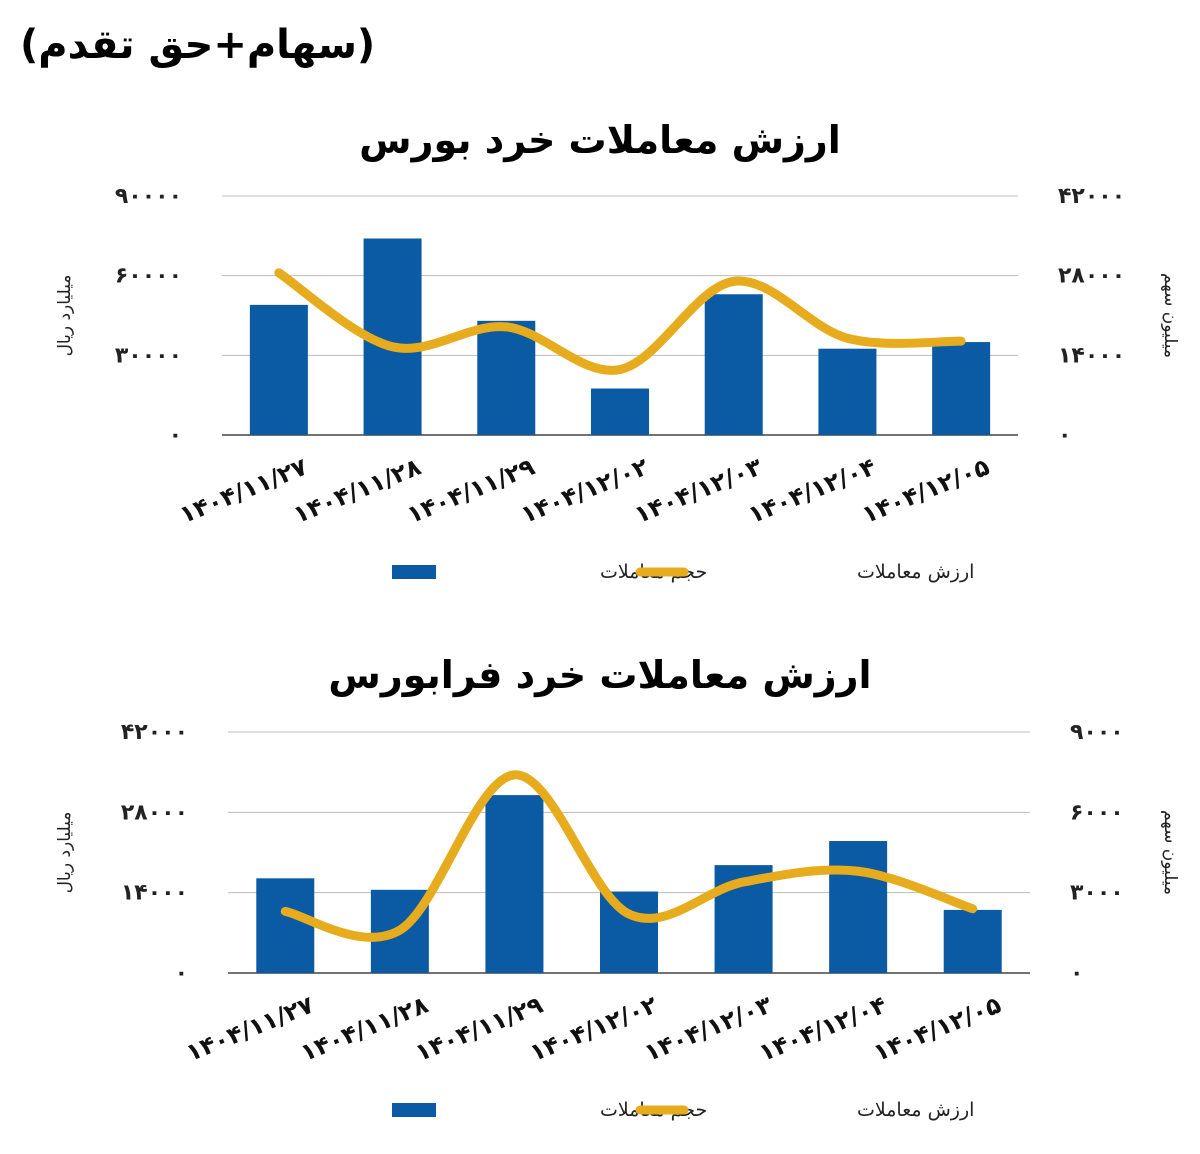 This screenshot has height=1154, width=1200. What do you see at coordinates (148, 196) in the screenshot?
I see `y-tick-label-left: ۹۰۰۰۰` at bounding box center [148, 196].